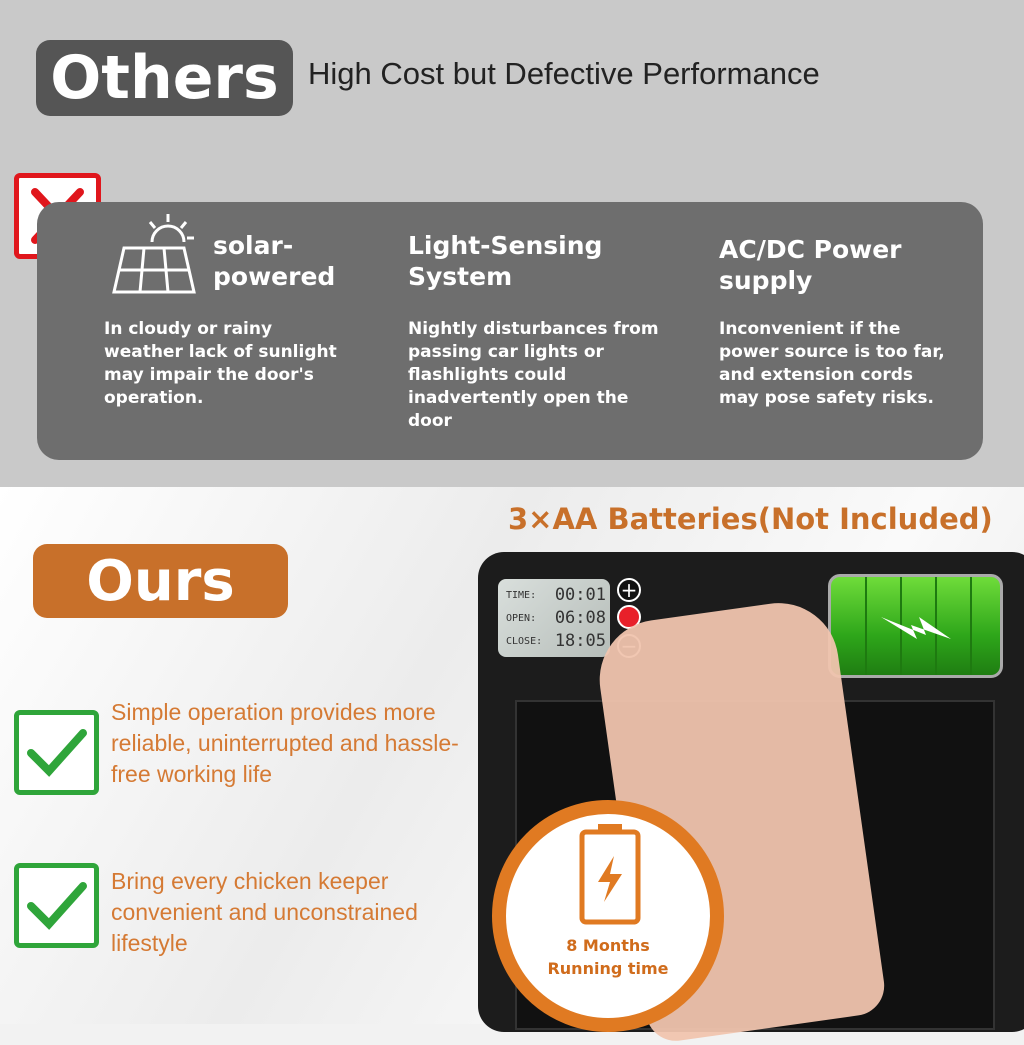 This screenshot has height=1045, width=1024. Describe the element at coordinates (750, 519) in the screenshot. I see `battery-title: 3×AA Batteries(Not Included)` at that location.